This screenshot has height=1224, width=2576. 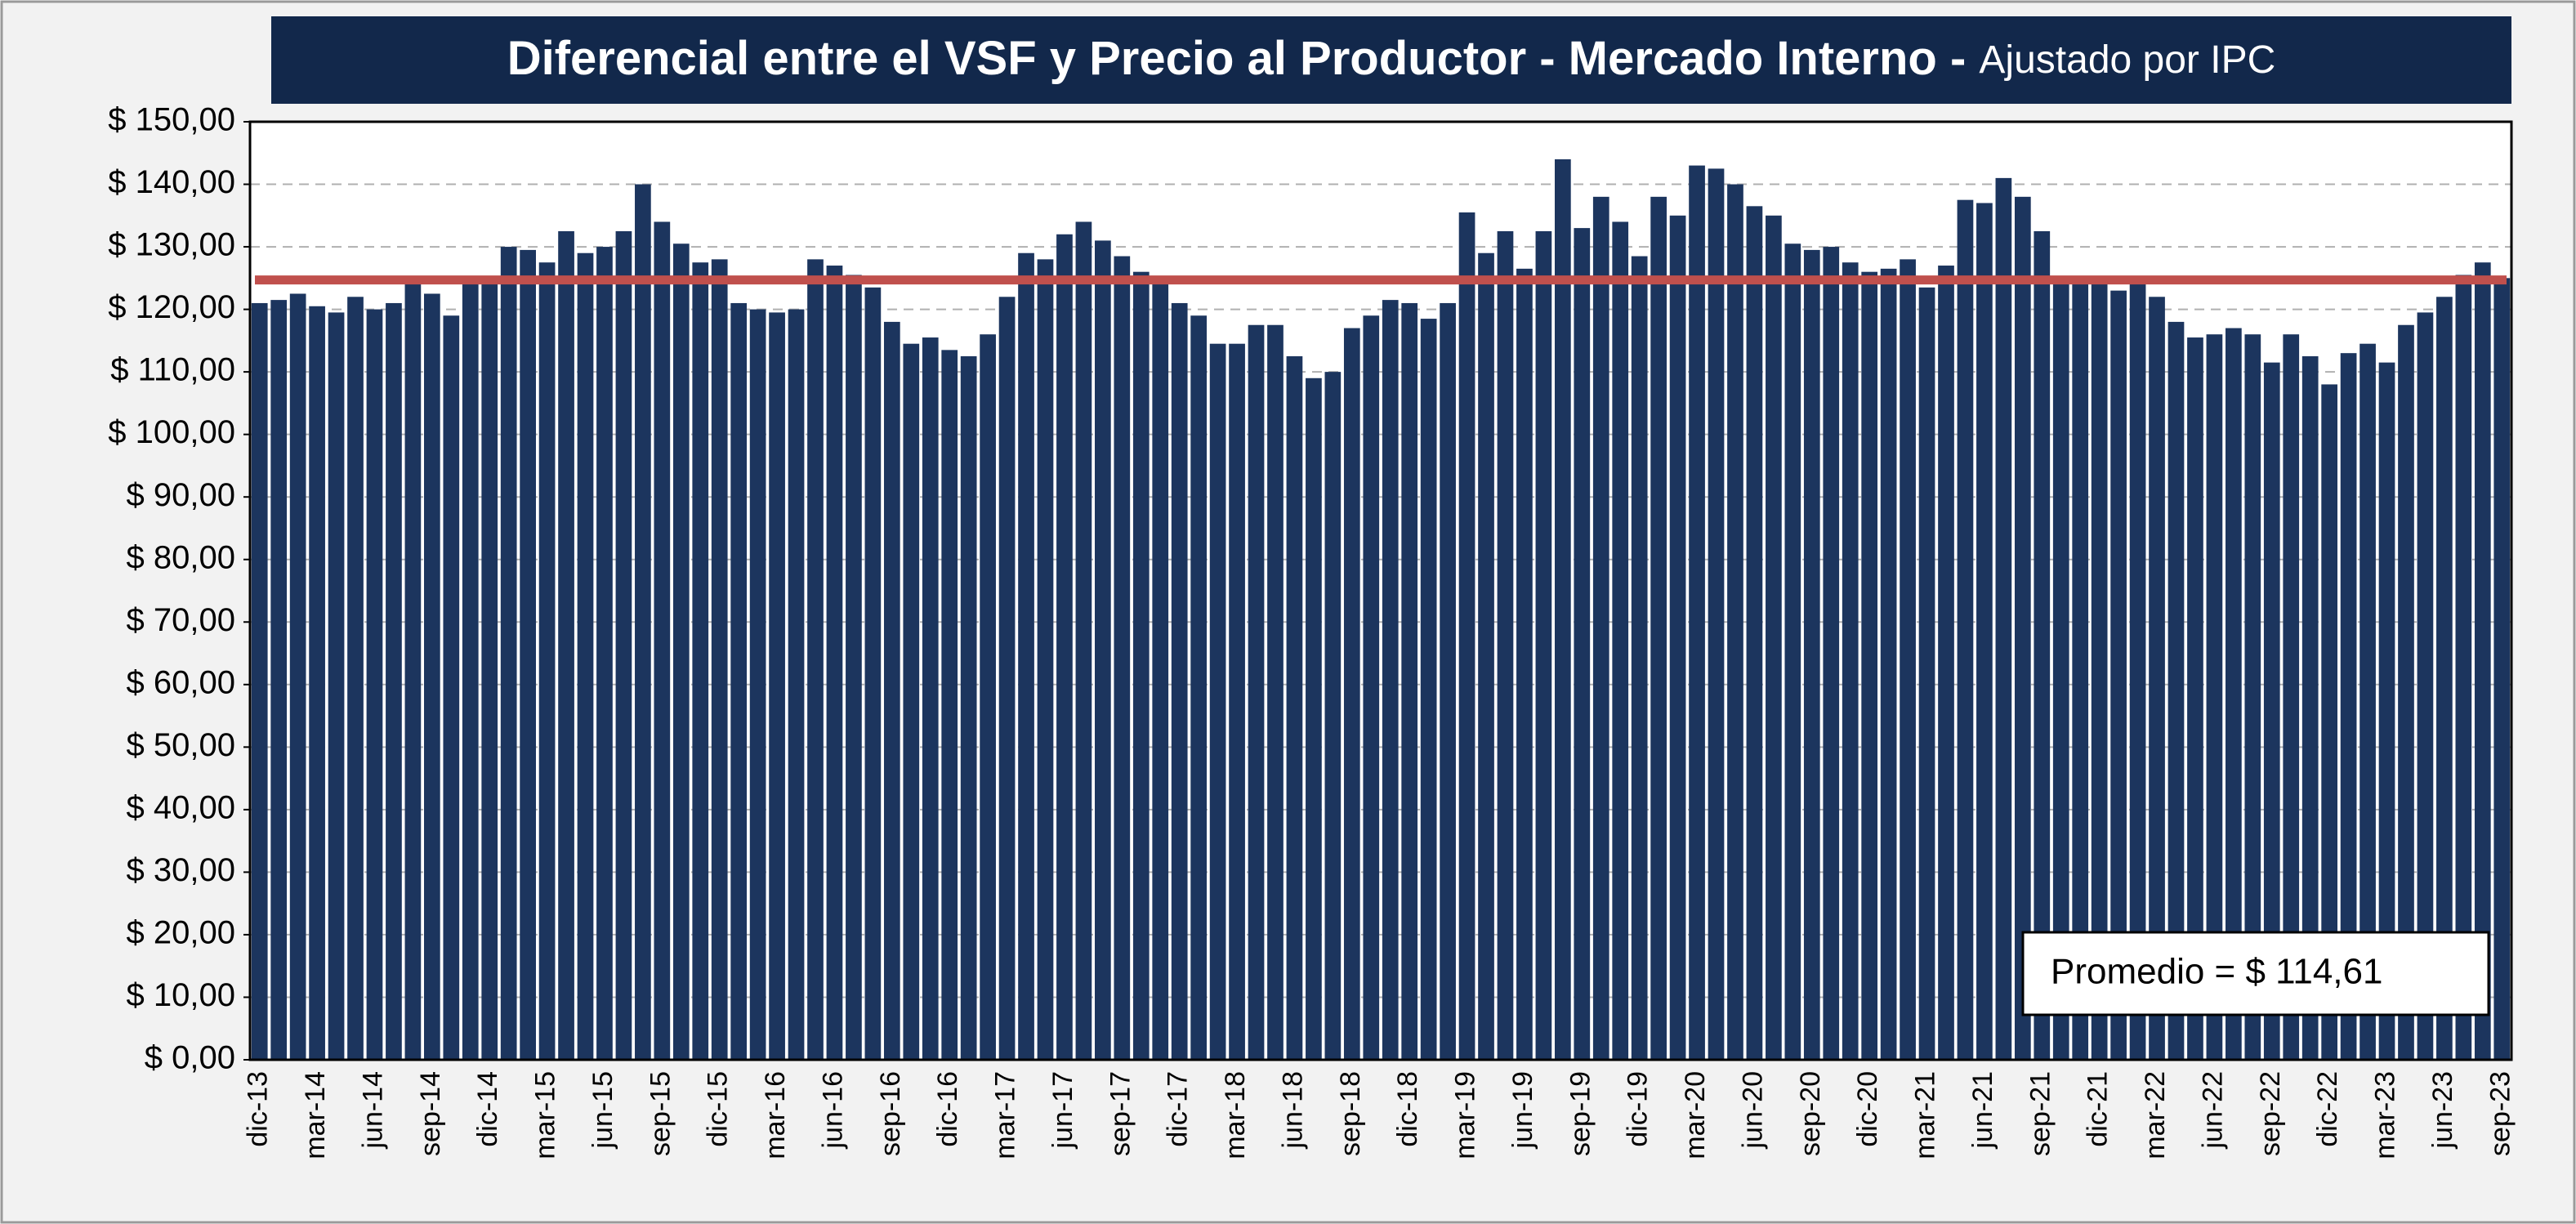 I want to click on x-tick-label: jun-23, so click(x=2442, y=1111).